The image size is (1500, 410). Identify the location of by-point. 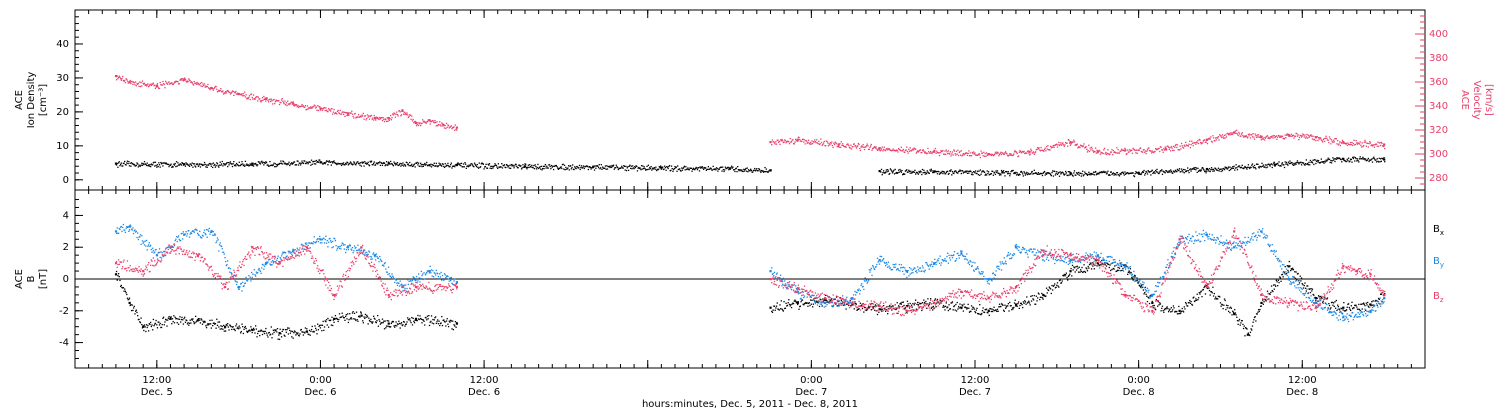
(1070, 260).